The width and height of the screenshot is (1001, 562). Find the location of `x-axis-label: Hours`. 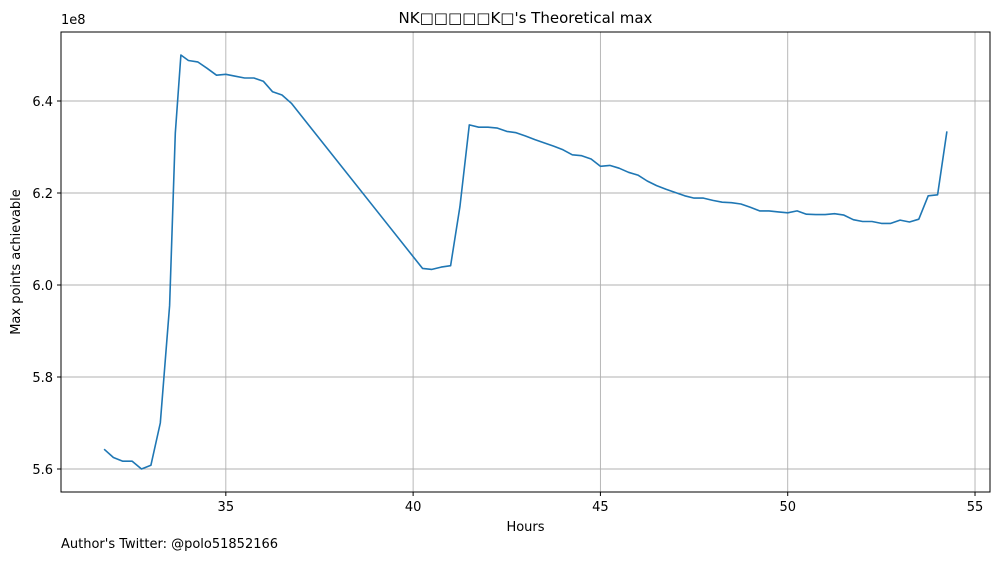

x-axis-label: Hours is located at coordinates (525, 527).